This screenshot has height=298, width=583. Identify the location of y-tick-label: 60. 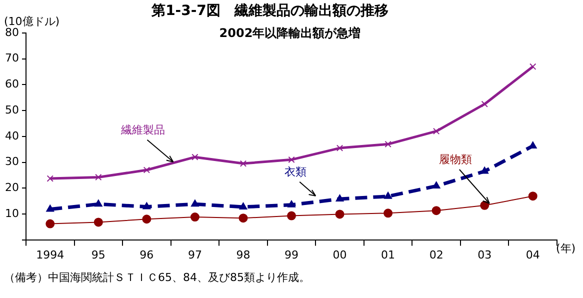
(11, 84).